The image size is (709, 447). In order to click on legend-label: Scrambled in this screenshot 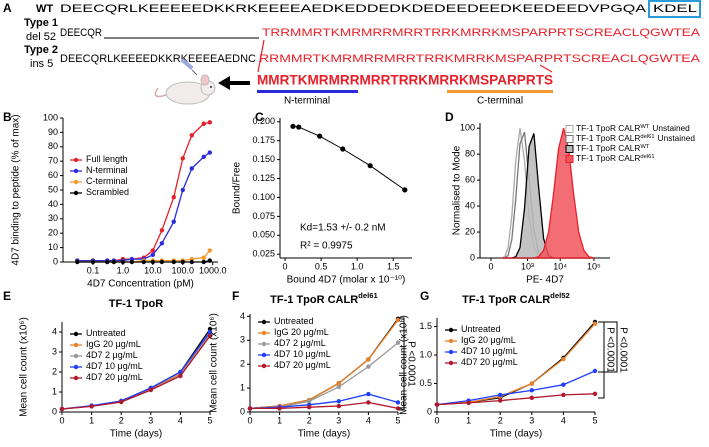, I will do `click(107, 192)`.